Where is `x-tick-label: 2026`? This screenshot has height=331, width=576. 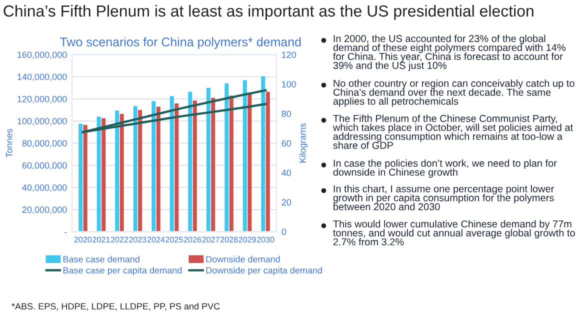 x-tick-label: 2026 is located at coordinates (193, 239).